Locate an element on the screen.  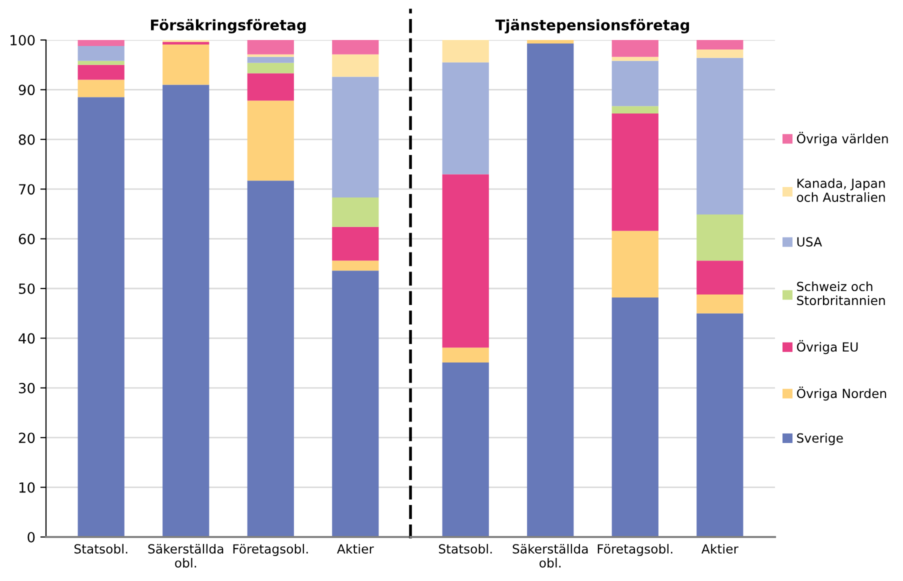
legend-label: Övriga världen is located at coordinates (842, 139).